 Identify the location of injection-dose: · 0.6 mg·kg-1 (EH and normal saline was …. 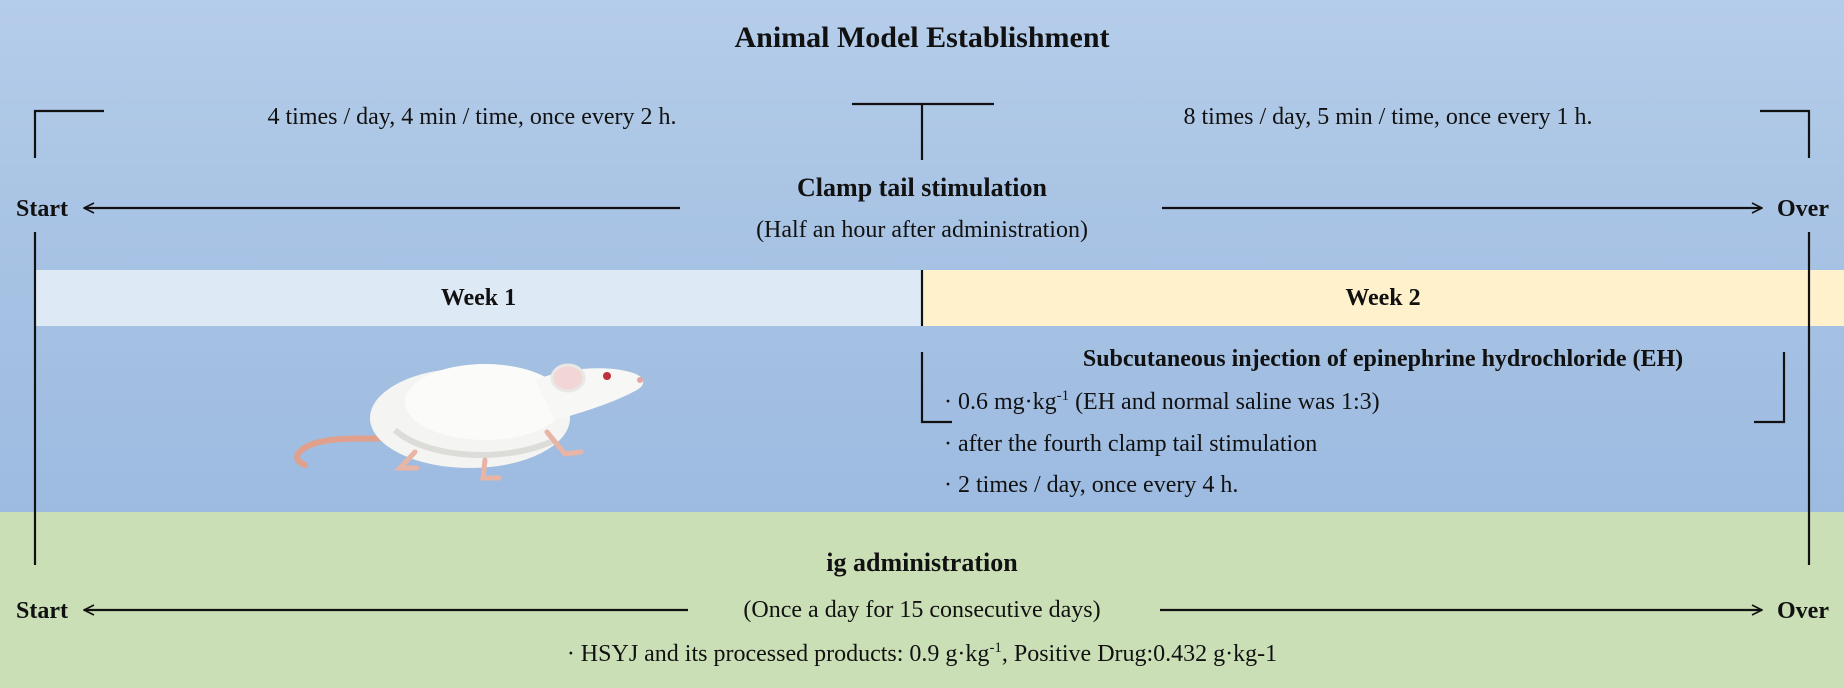
(1162, 401).